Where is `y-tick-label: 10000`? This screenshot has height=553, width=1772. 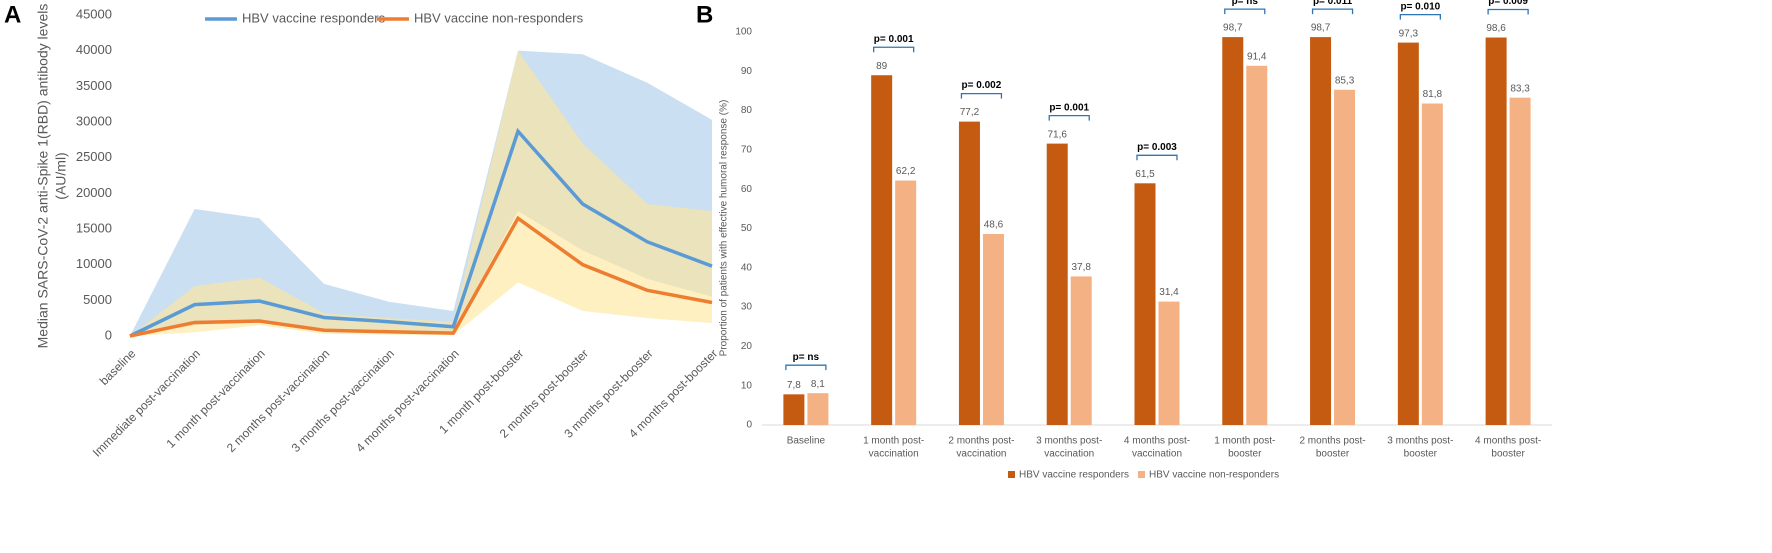
y-tick-label: 10000 is located at coordinates (94, 263).